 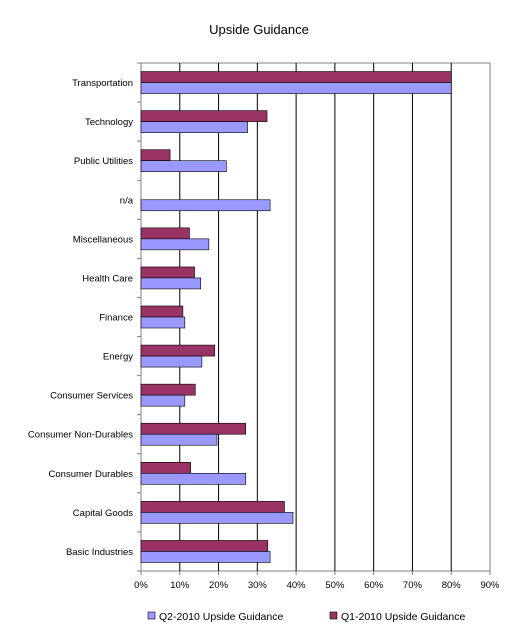 What do you see at coordinates (103, 239) in the screenshot?
I see `category-label: Miscellaneous` at bounding box center [103, 239].